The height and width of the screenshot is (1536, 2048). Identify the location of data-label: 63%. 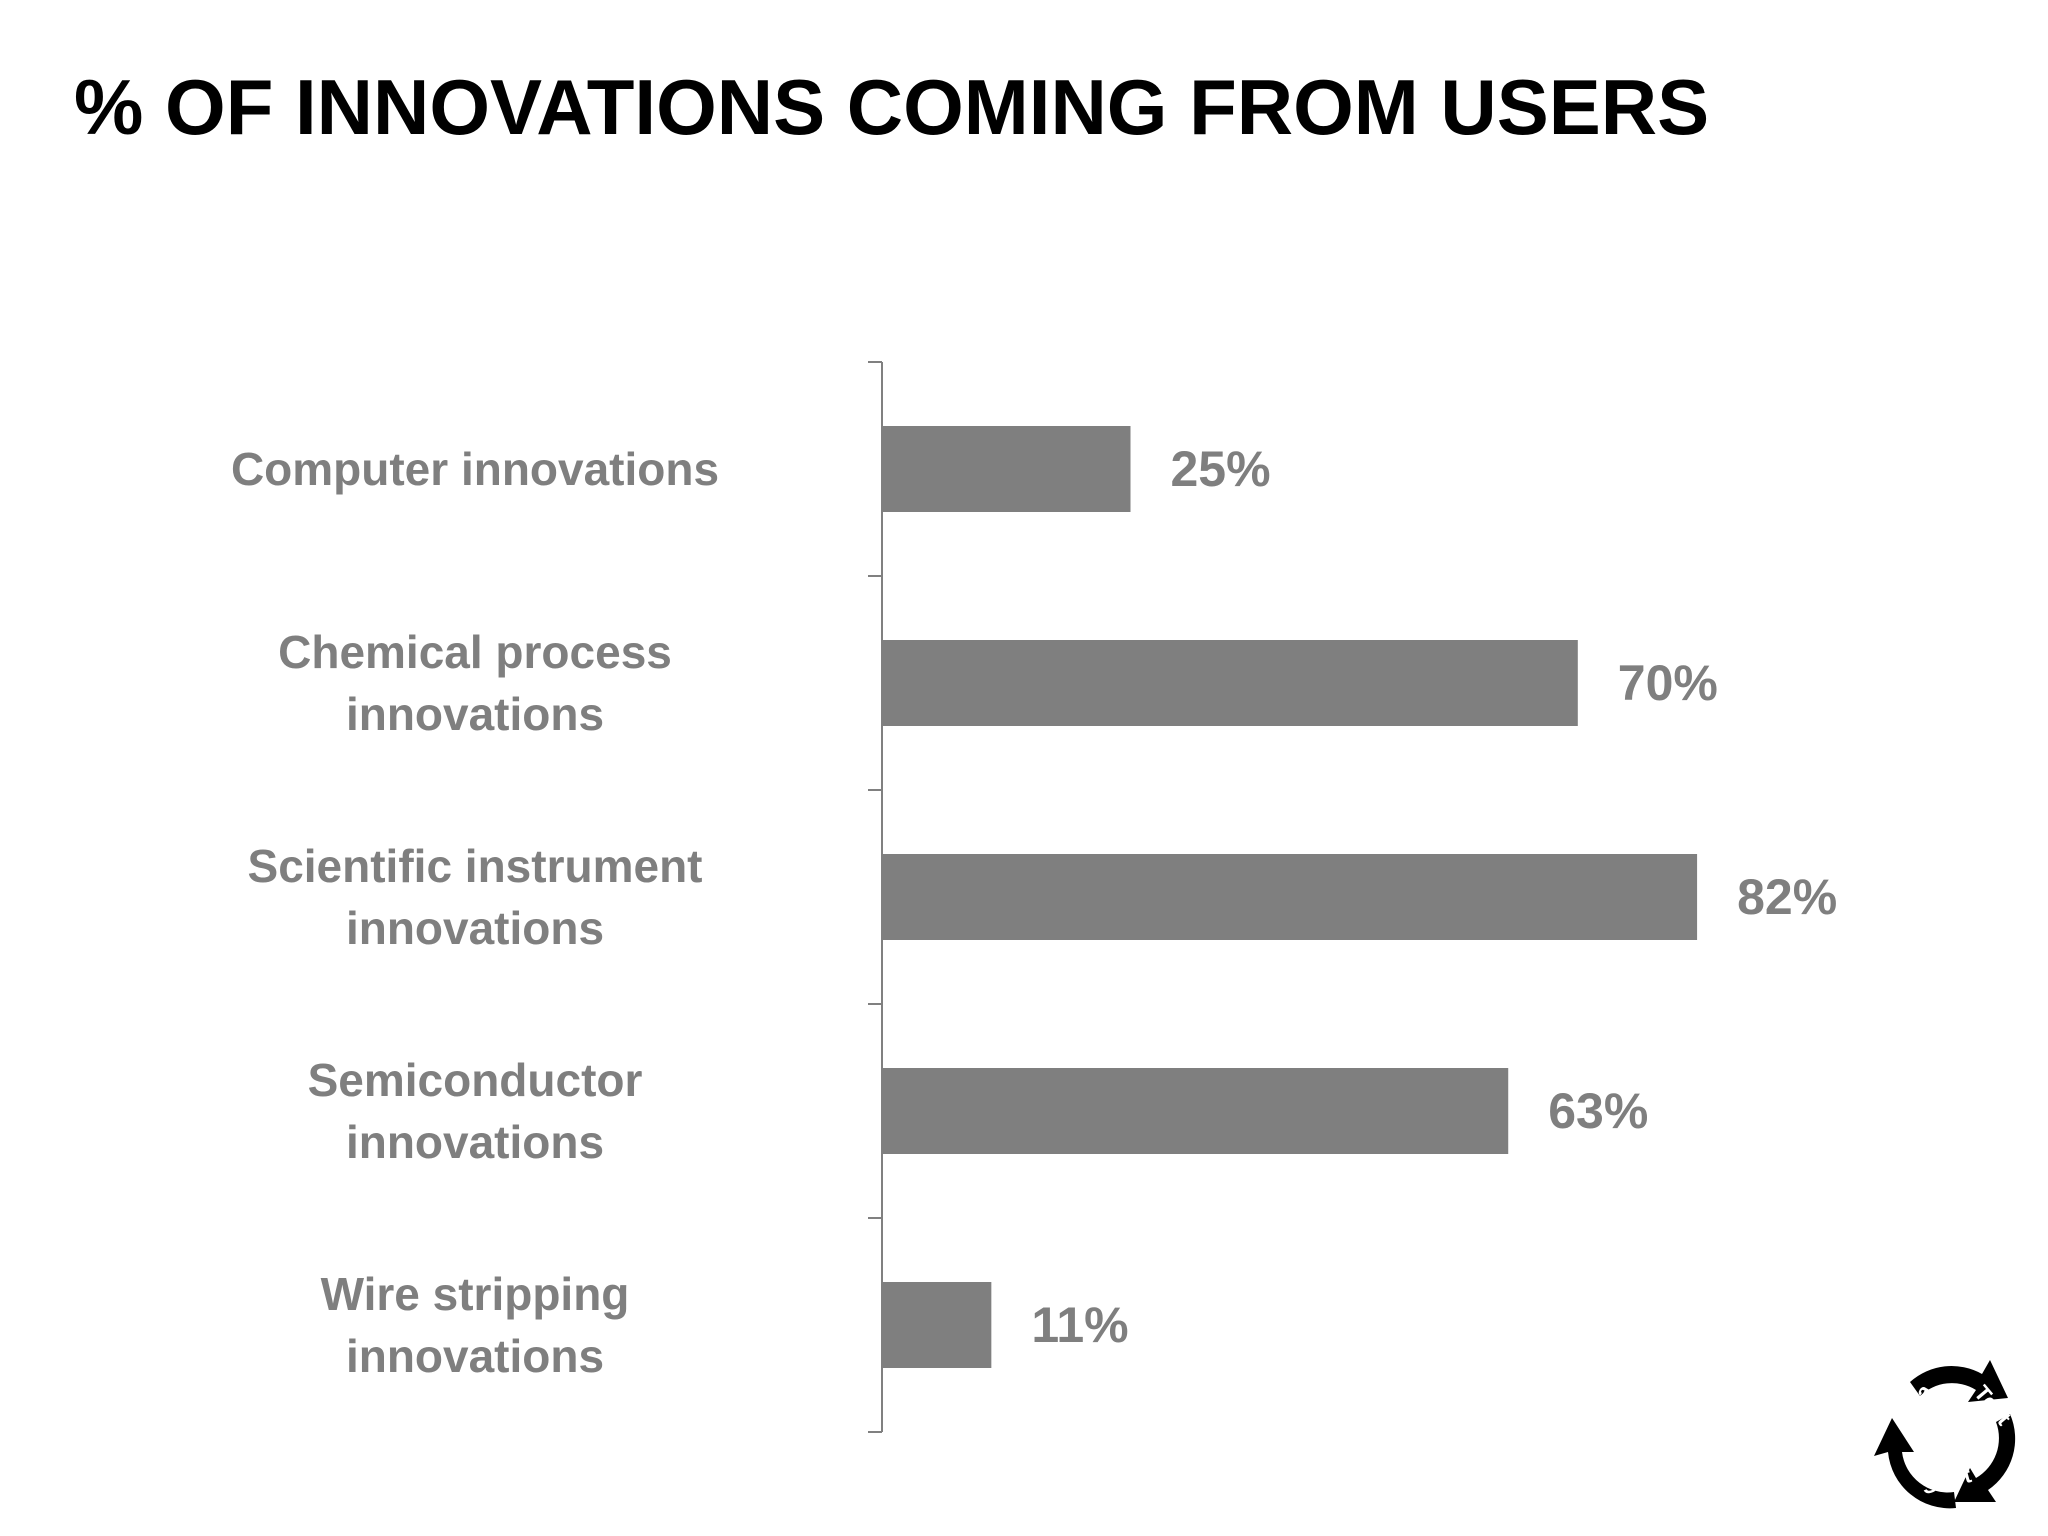
(1598, 1111).